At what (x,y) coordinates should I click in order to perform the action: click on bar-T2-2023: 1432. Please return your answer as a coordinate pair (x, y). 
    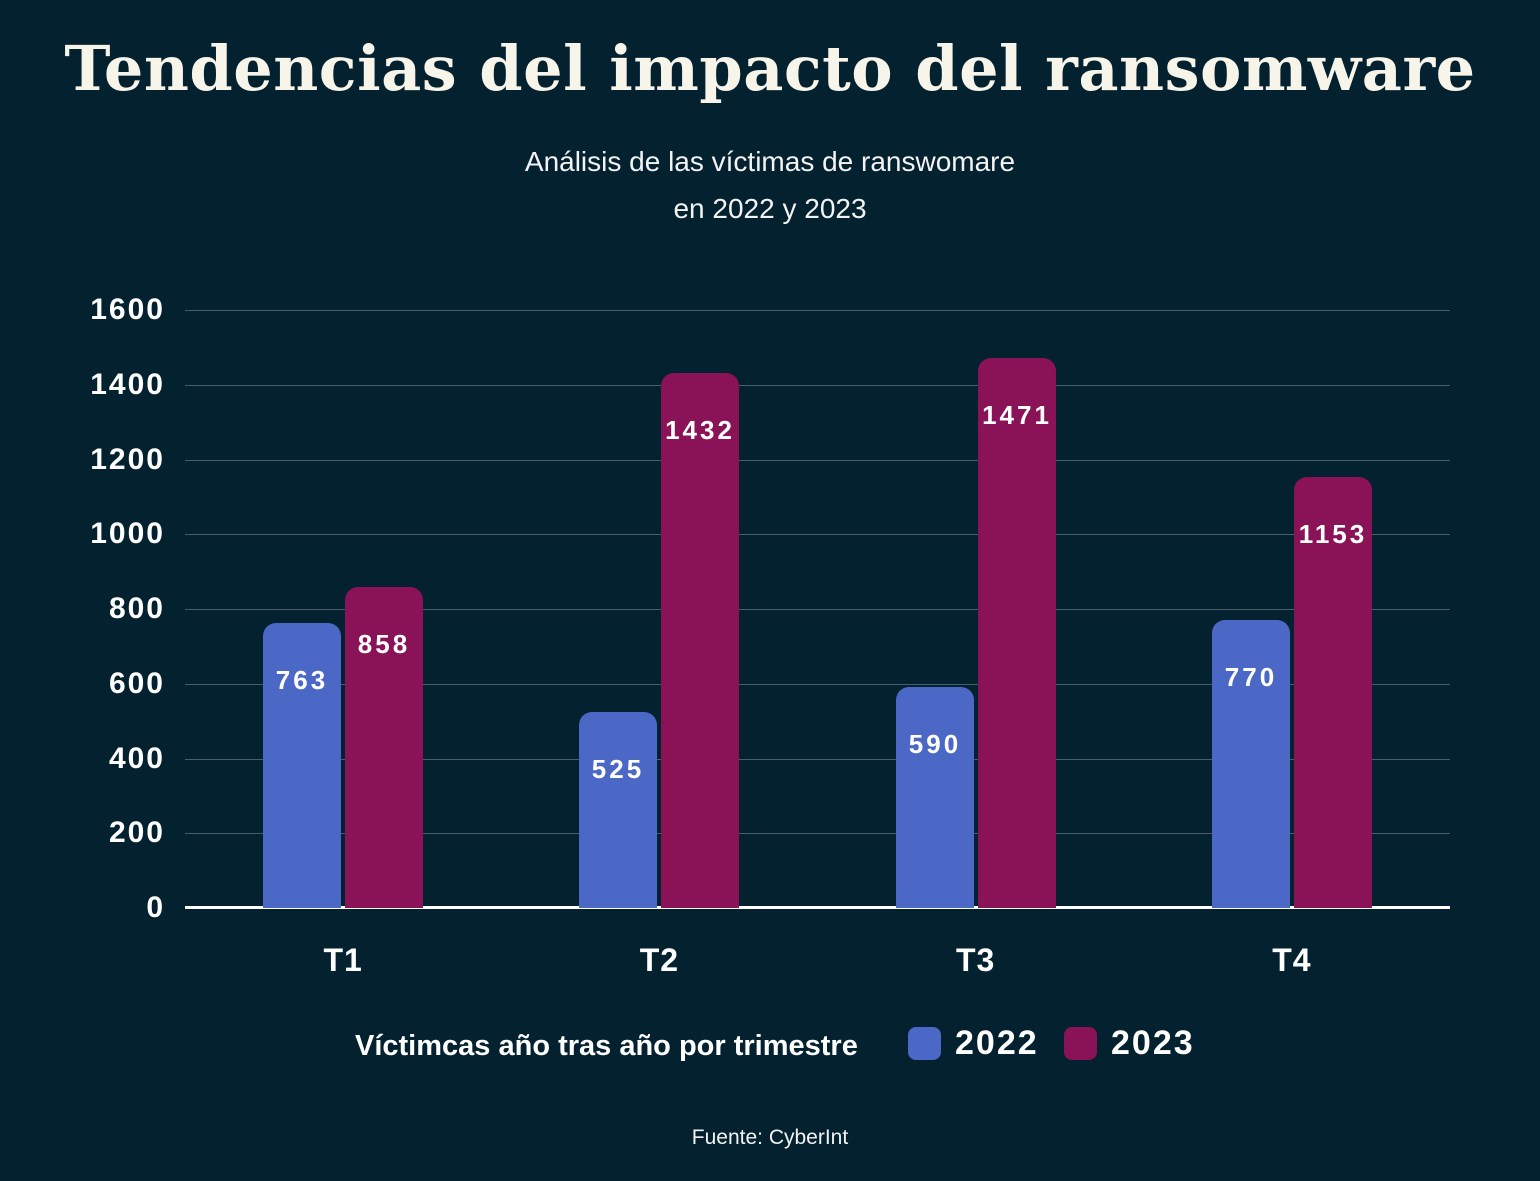
    Looking at the image, I should click on (700, 640).